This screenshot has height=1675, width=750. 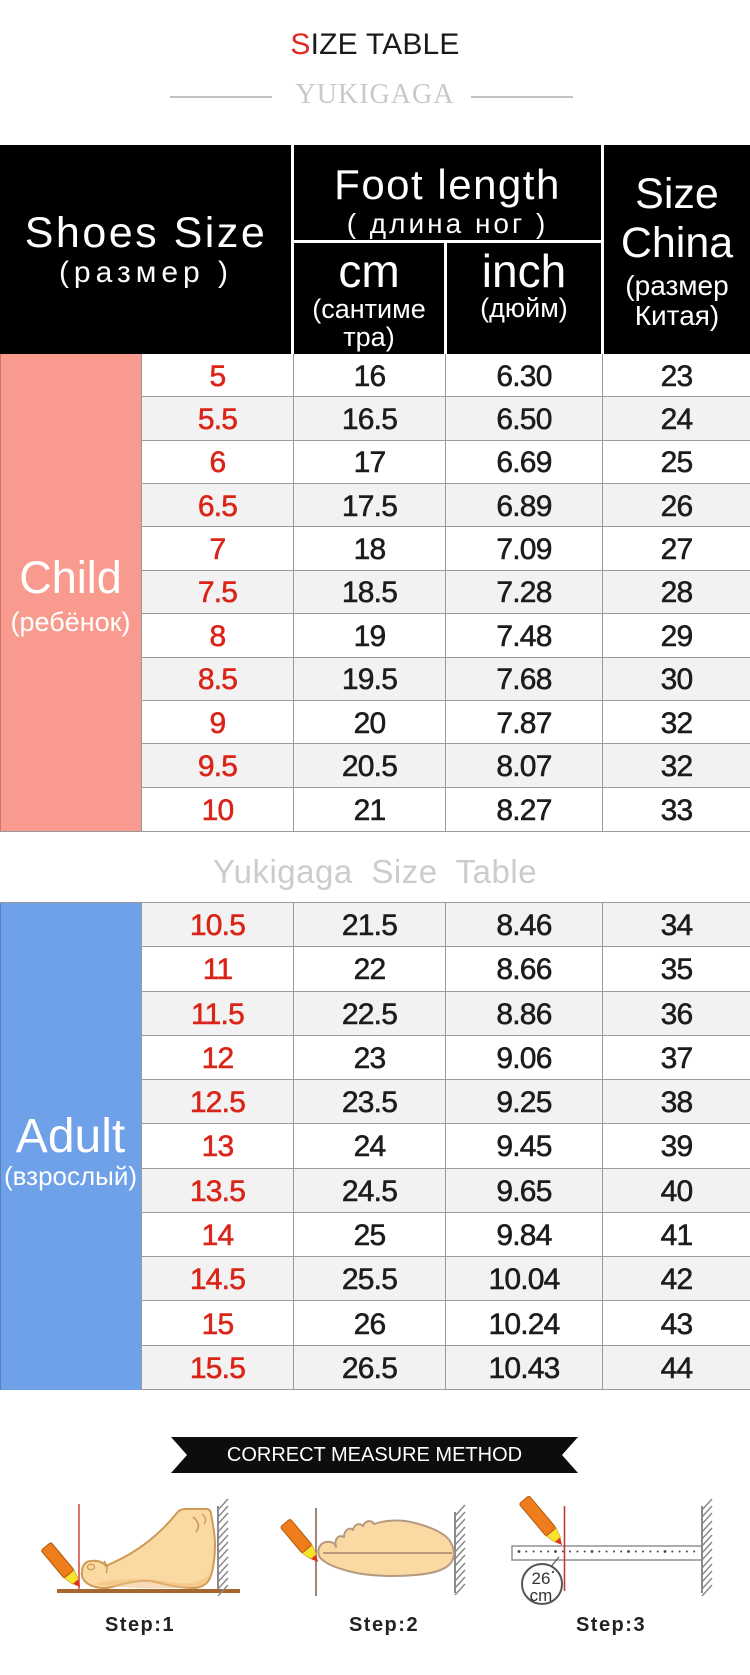 What do you see at coordinates (541, 1578) in the screenshot?
I see `svg-text: 26` at bounding box center [541, 1578].